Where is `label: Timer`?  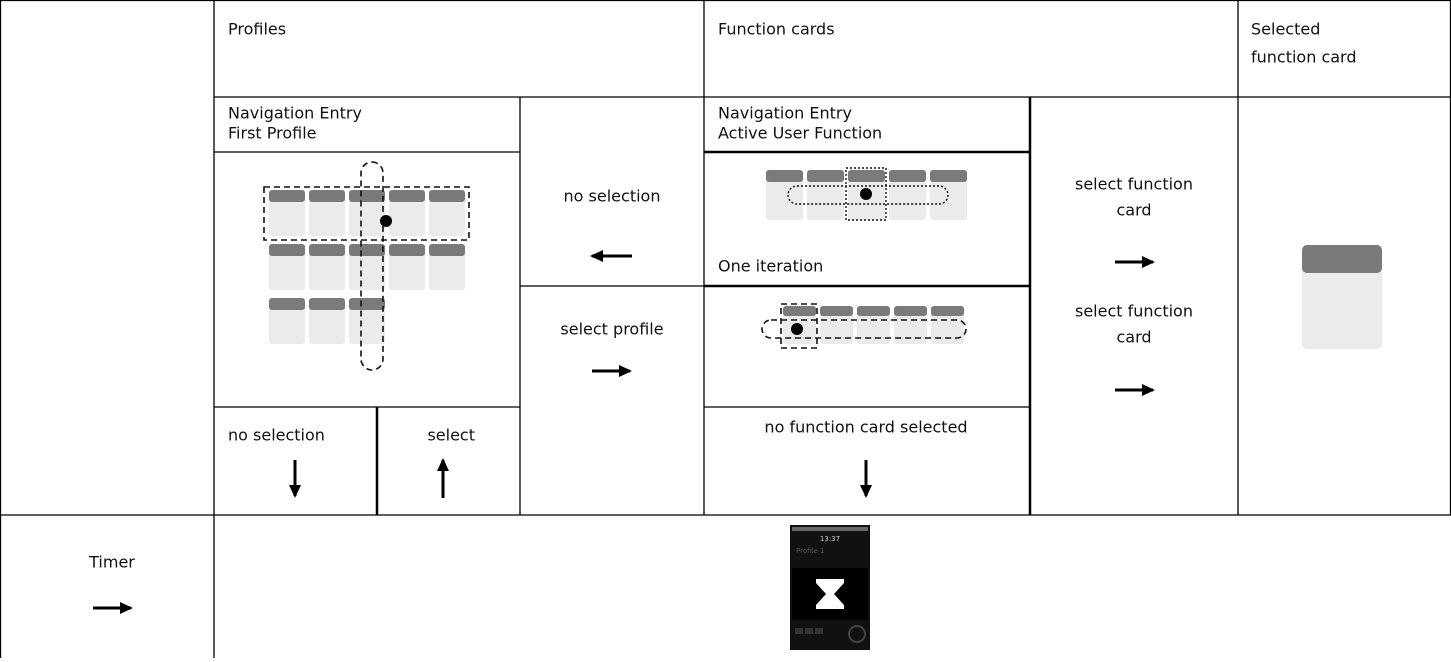 label: Timer is located at coordinates (111, 562).